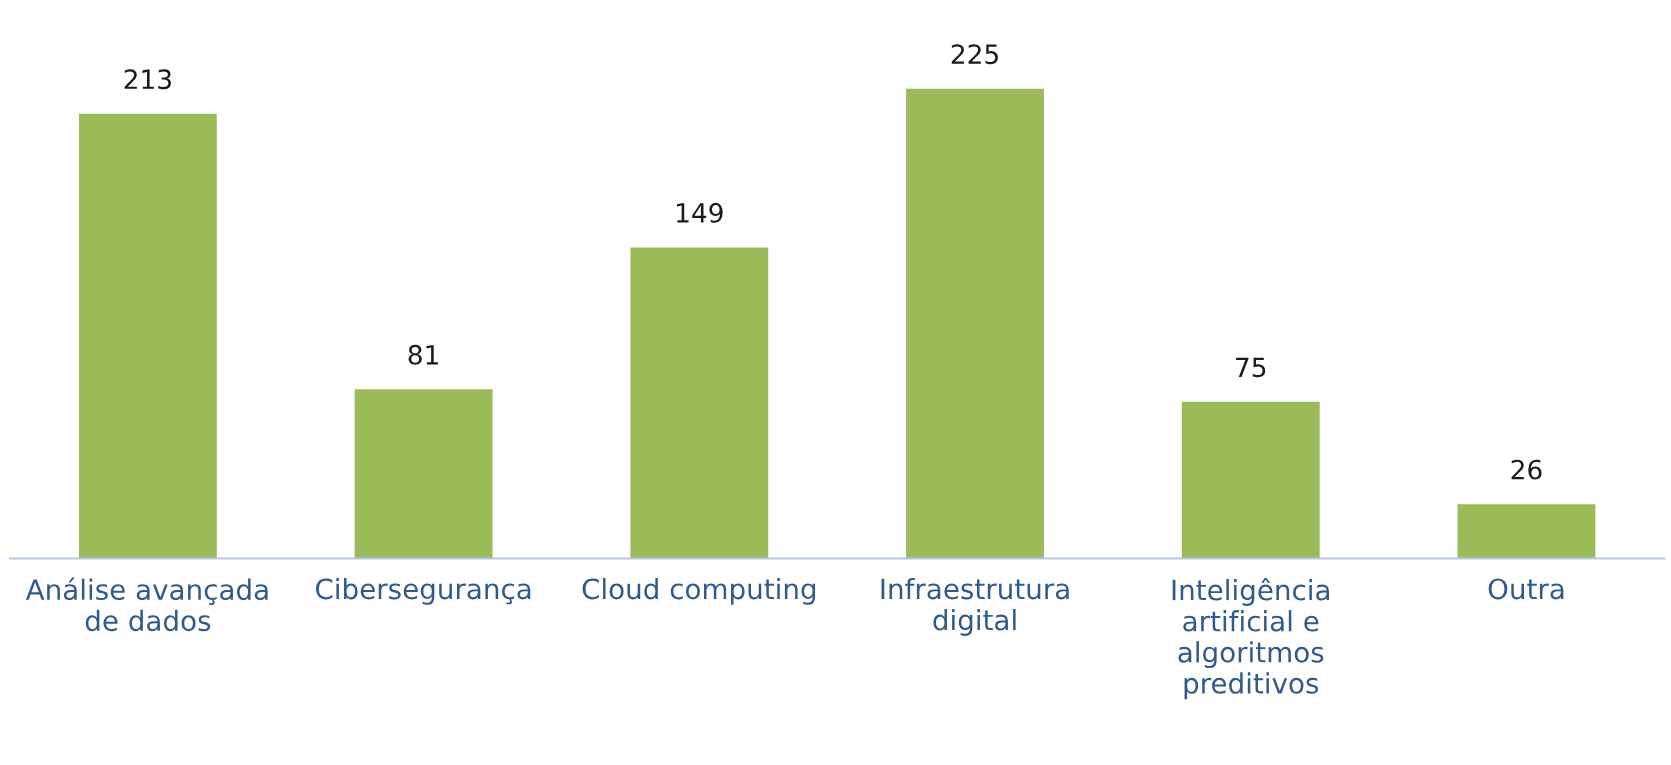 The height and width of the screenshot is (765, 1671). What do you see at coordinates (1526, 469) in the screenshot?
I see `data-label: 26` at bounding box center [1526, 469].